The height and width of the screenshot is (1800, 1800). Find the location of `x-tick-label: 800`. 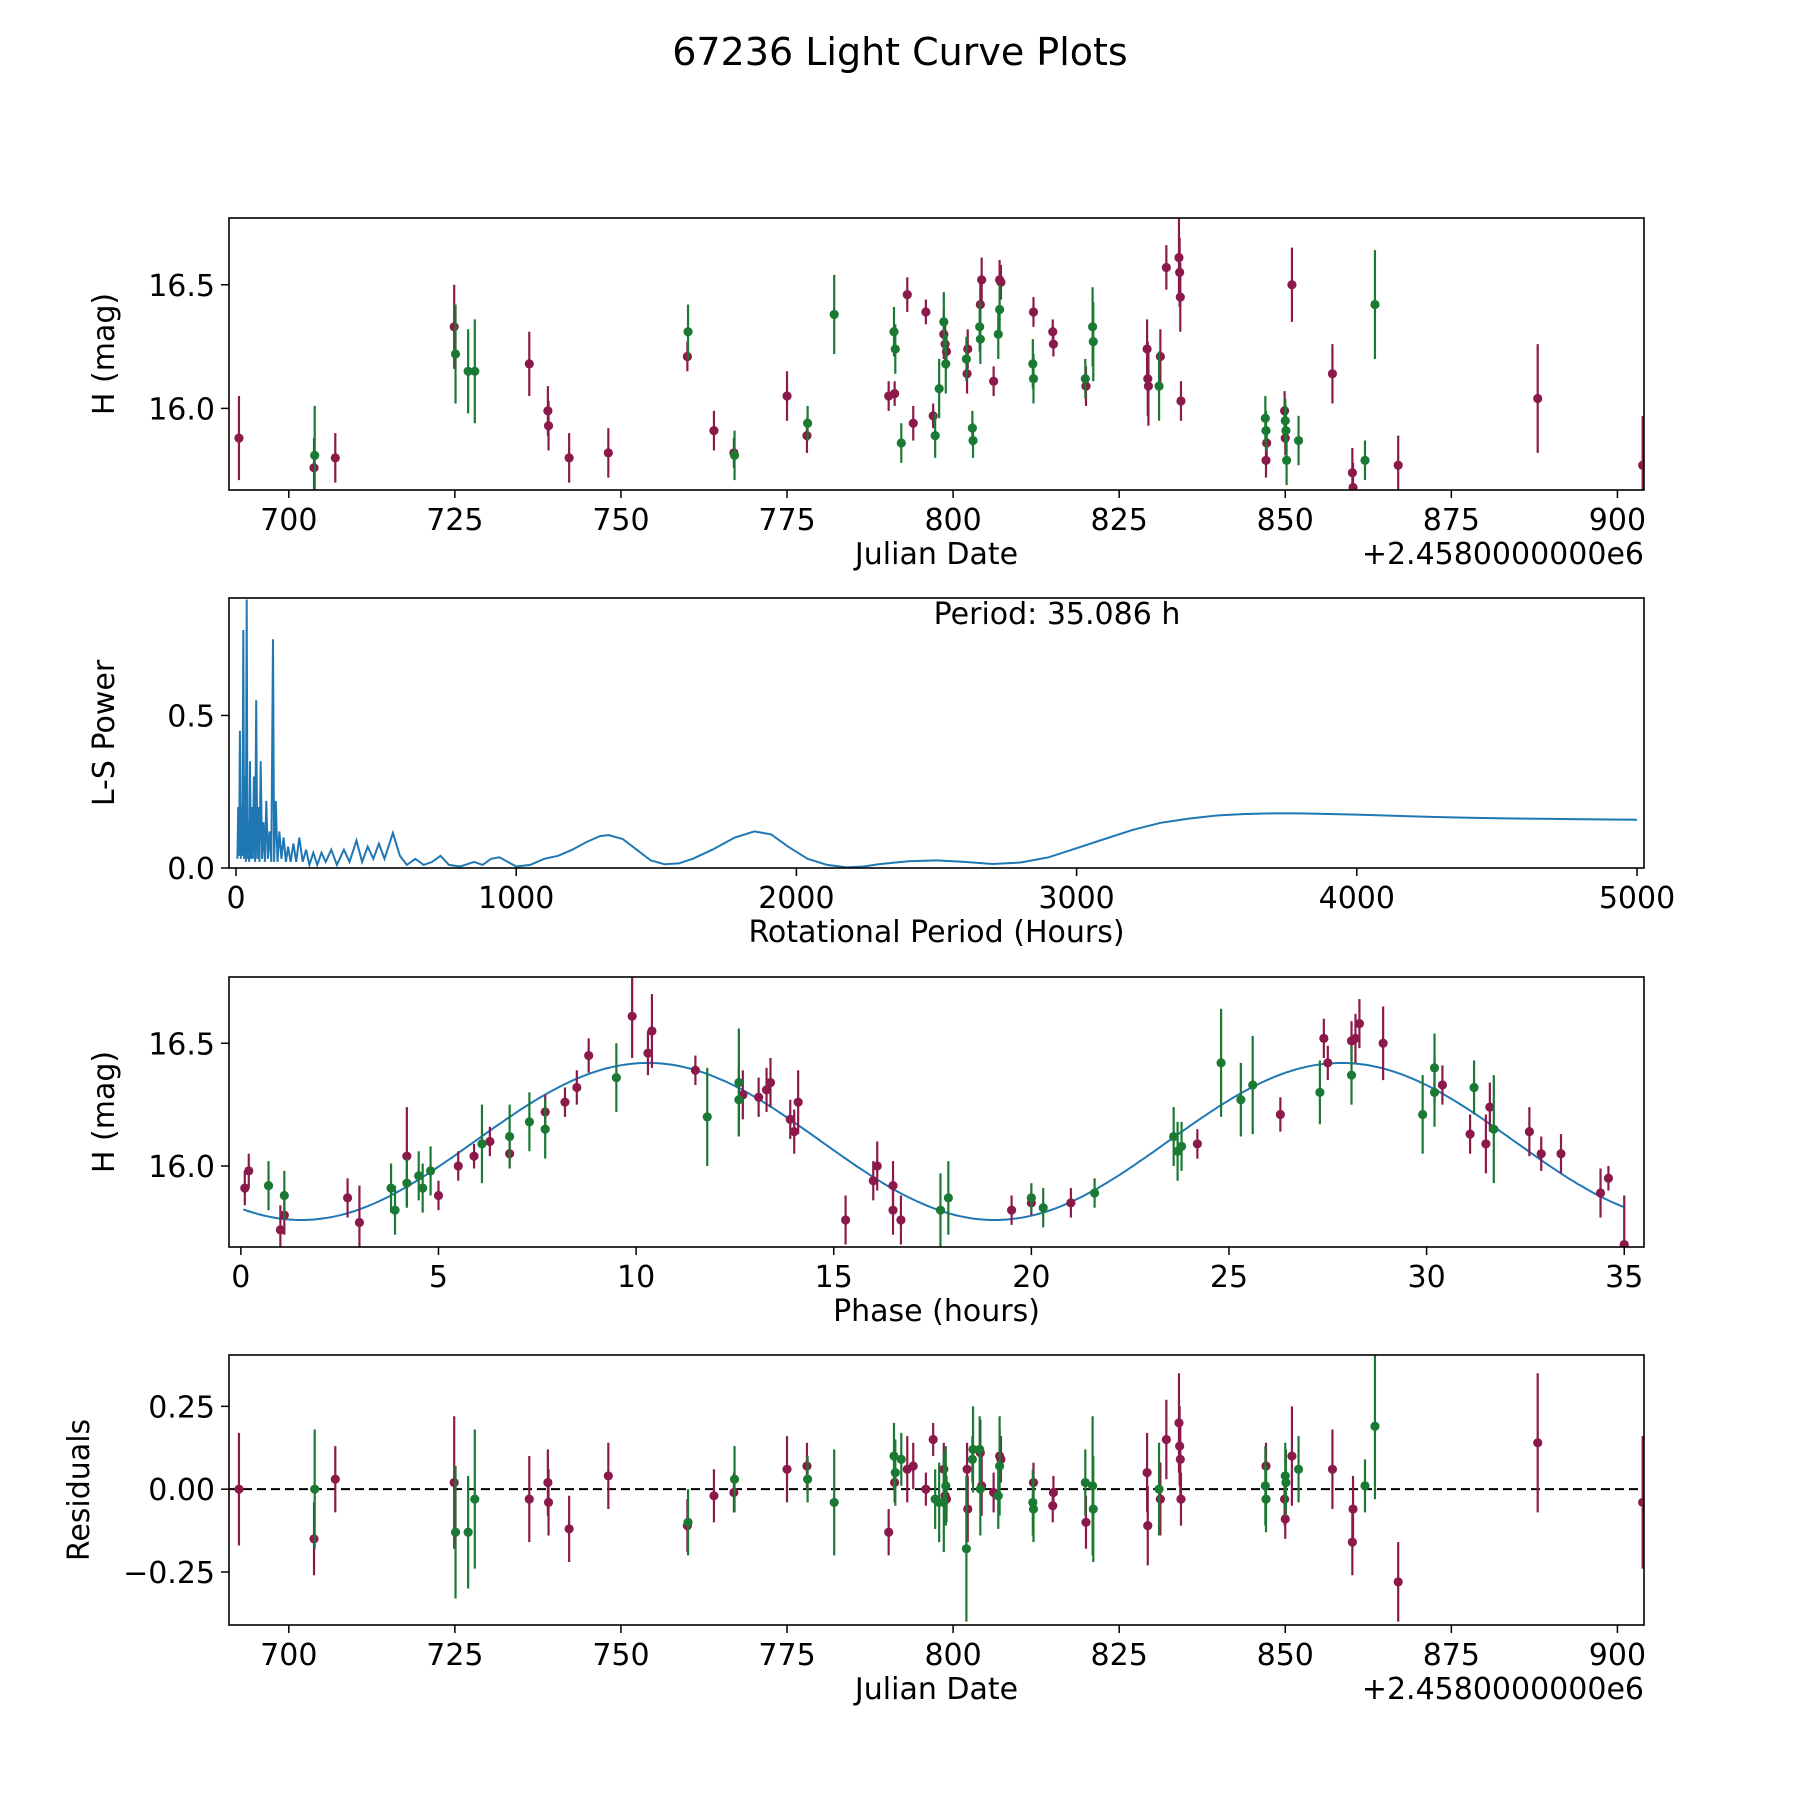

x-tick-label: 800 is located at coordinates (952, 1655).